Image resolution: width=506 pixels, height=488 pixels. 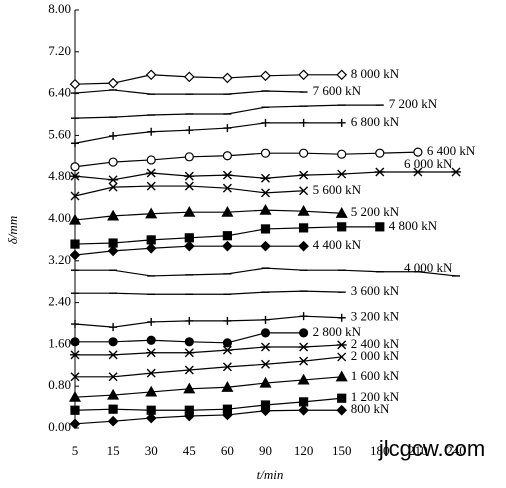 What do you see at coordinates (337, 189) in the screenshot?
I see `series-label: 5 600 kN` at bounding box center [337, 189].